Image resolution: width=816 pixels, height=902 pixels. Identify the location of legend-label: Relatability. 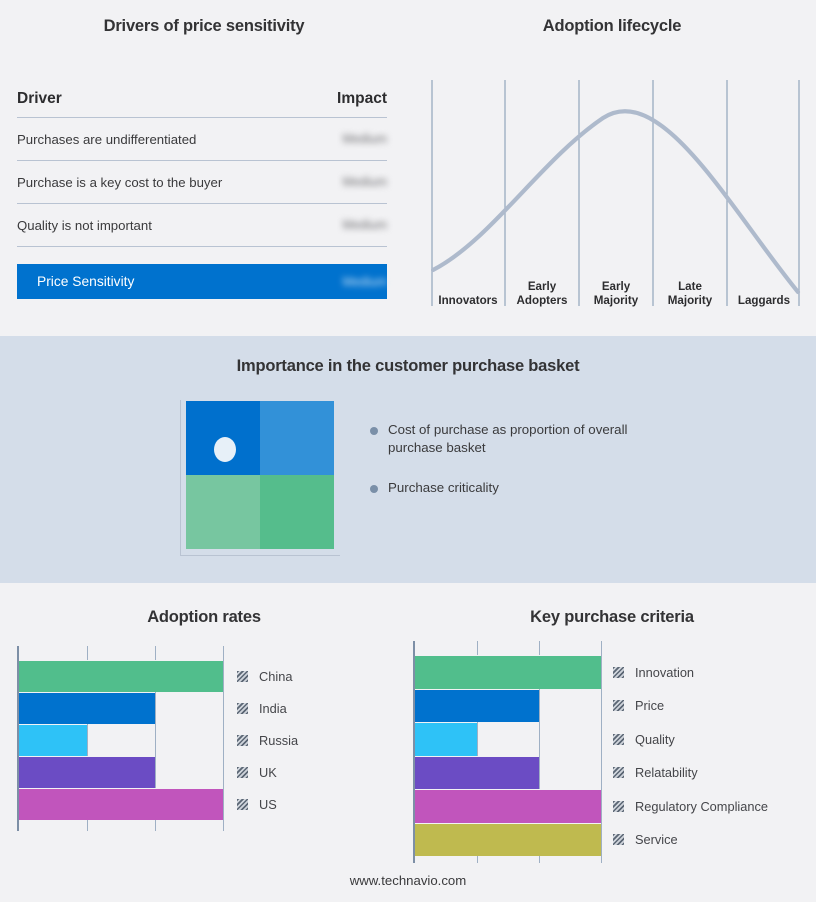
(666, 773).